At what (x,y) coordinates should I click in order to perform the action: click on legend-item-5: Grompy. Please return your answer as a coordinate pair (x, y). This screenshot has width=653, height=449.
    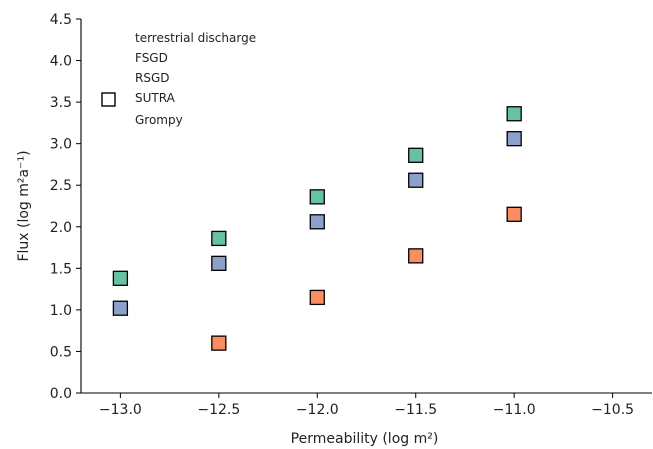
    Looking at the image, I should click on (159, 120).